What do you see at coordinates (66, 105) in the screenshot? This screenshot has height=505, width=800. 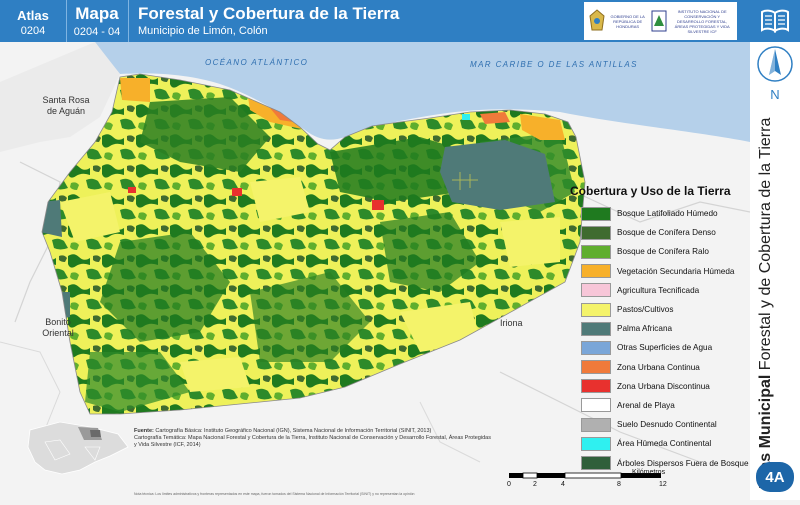 I see `place-santa-rosa-de-aguan: Santa Rosa de Aguán` at bounding box center [66, 105].